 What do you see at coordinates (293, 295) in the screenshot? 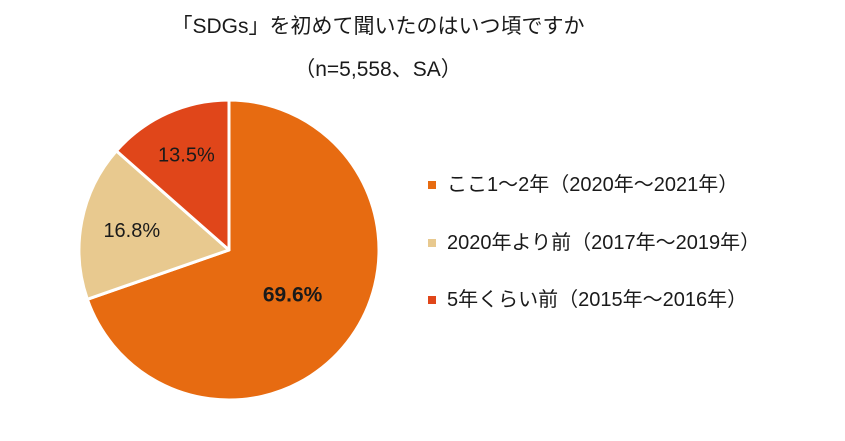
I see `data-label-2020-2021: 69.6%` at bounding box center [293, 295].